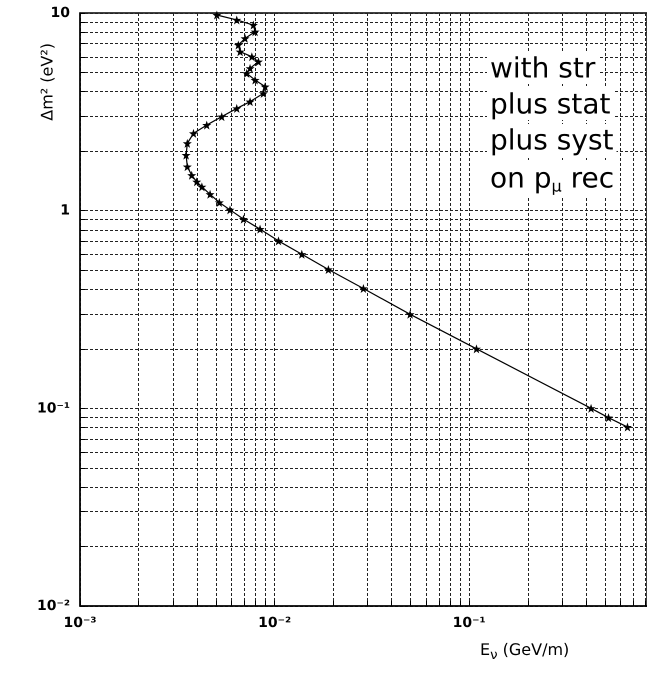 The width and height of the screenshot is (647, 673). I want to click on annotation: plus stat, so click(550, 104).